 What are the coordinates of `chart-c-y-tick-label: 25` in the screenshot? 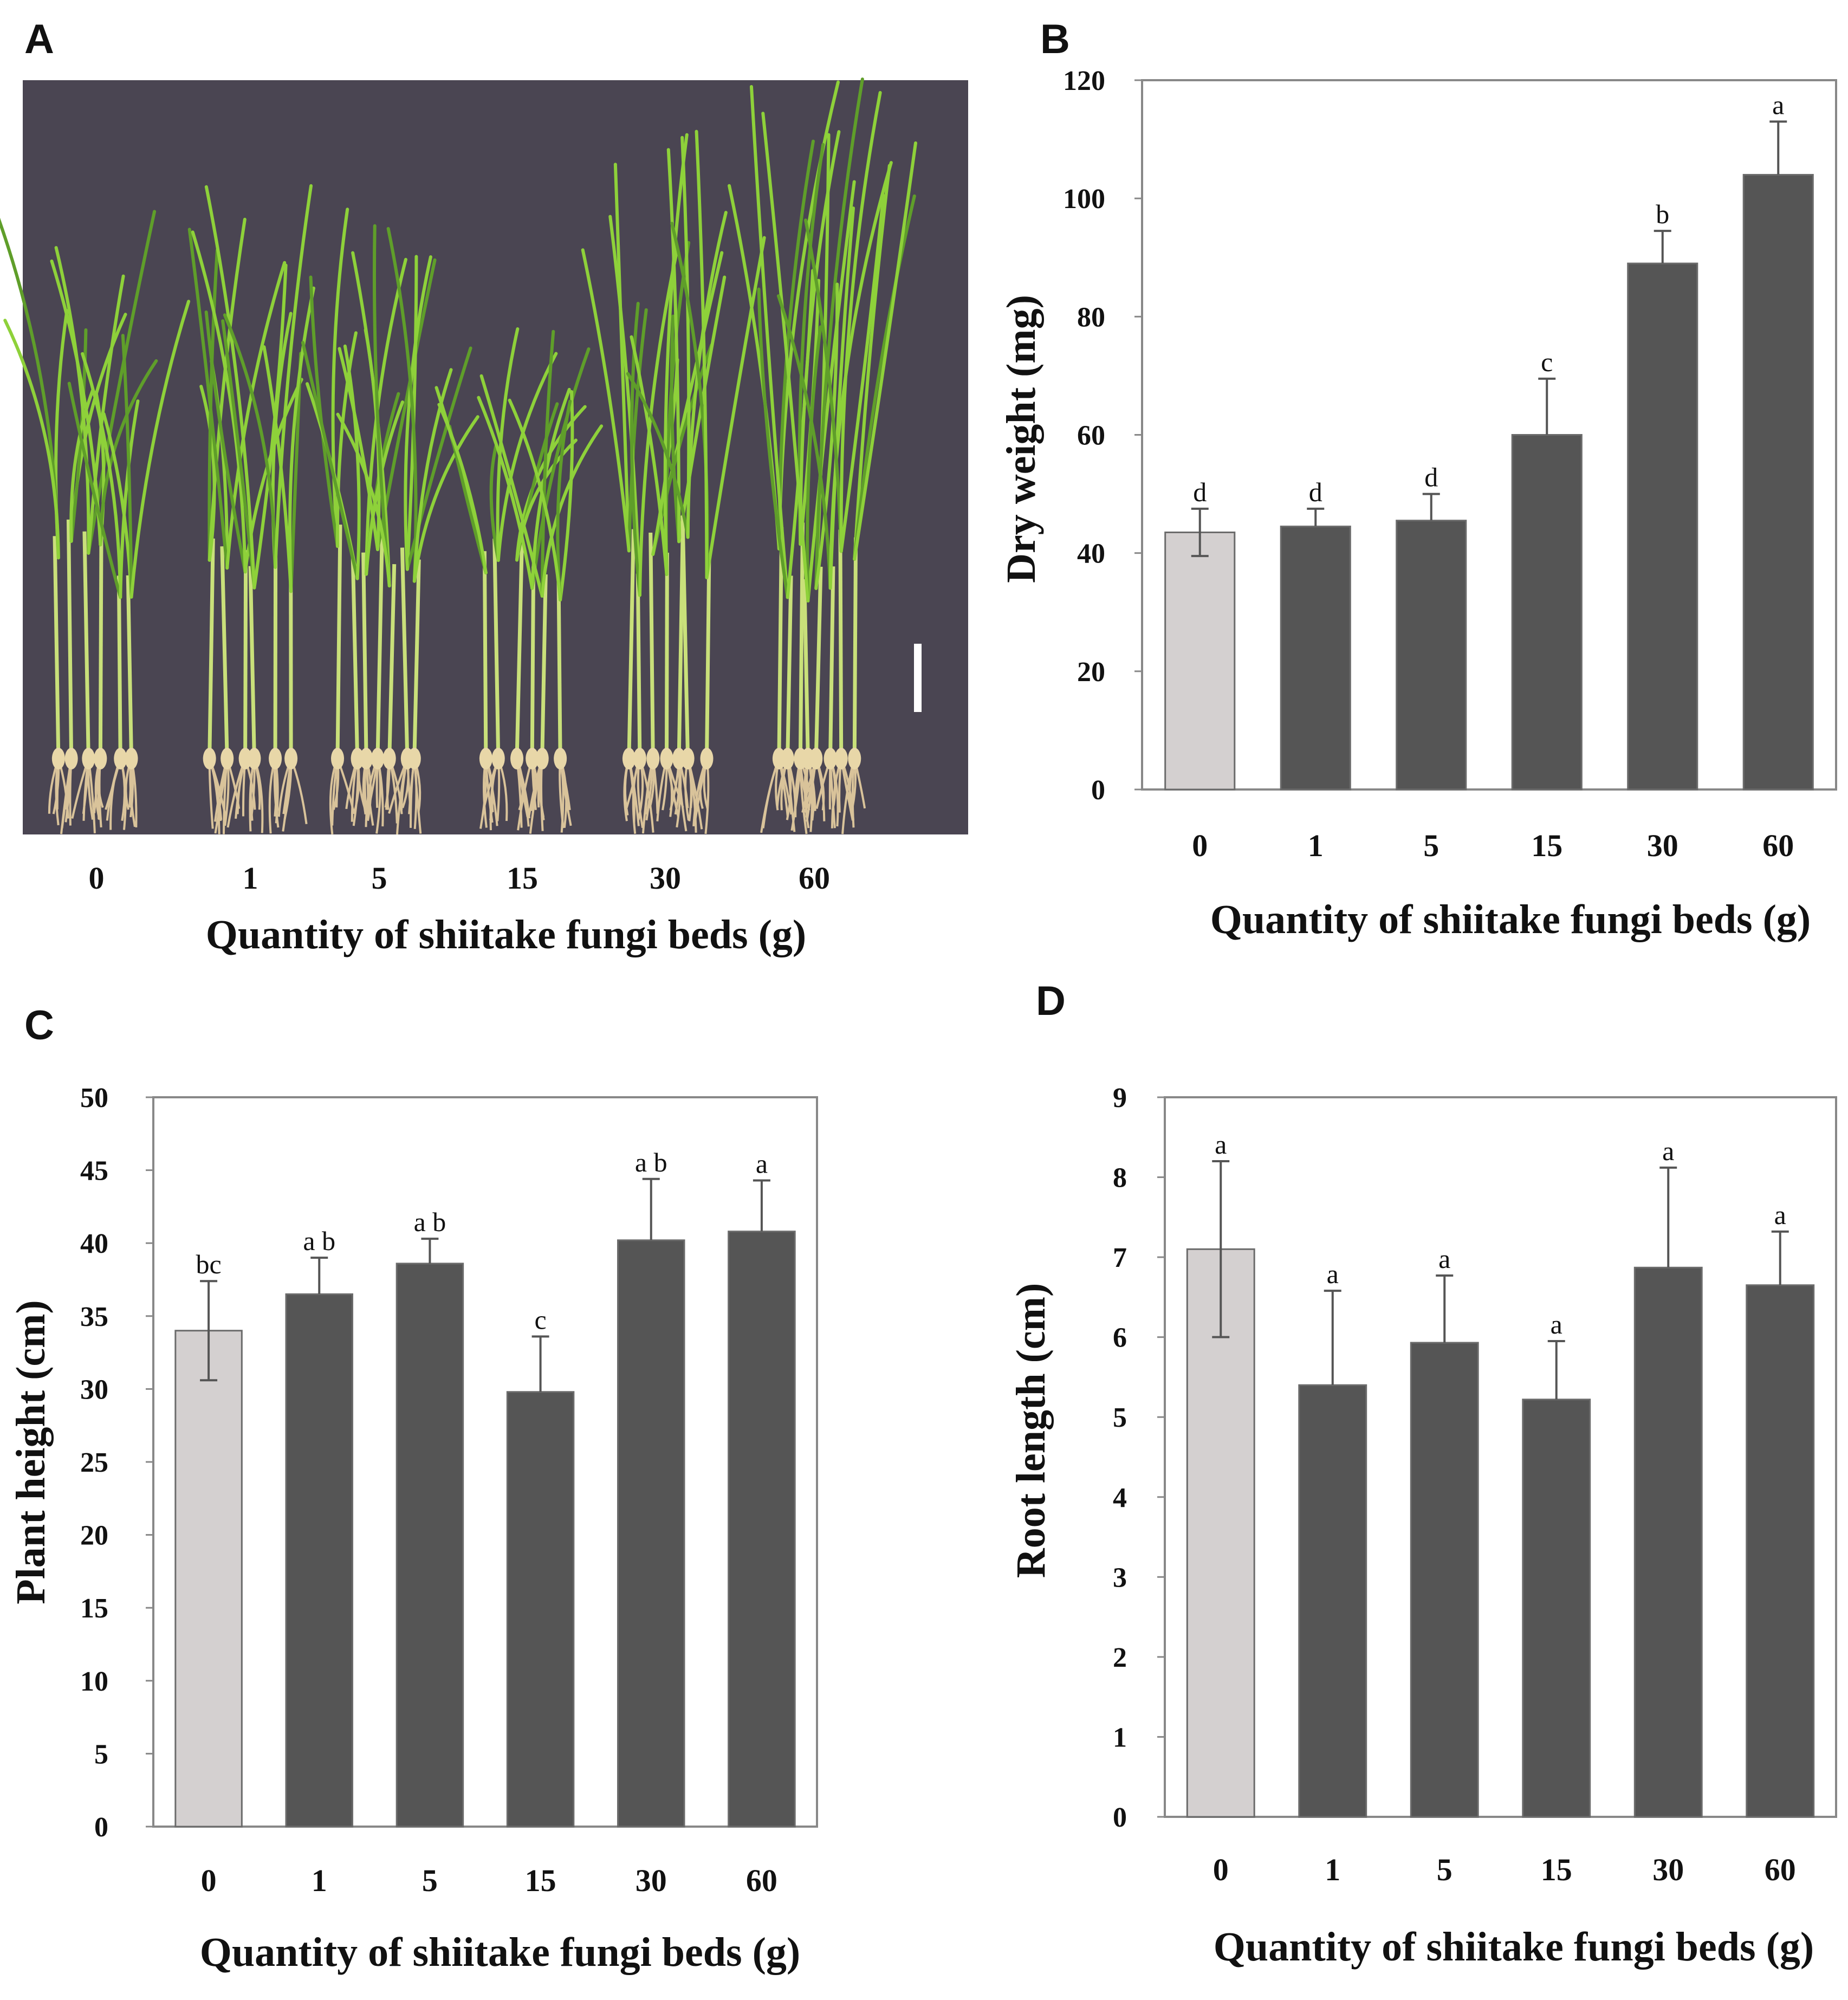 It's located at (94, 1462).